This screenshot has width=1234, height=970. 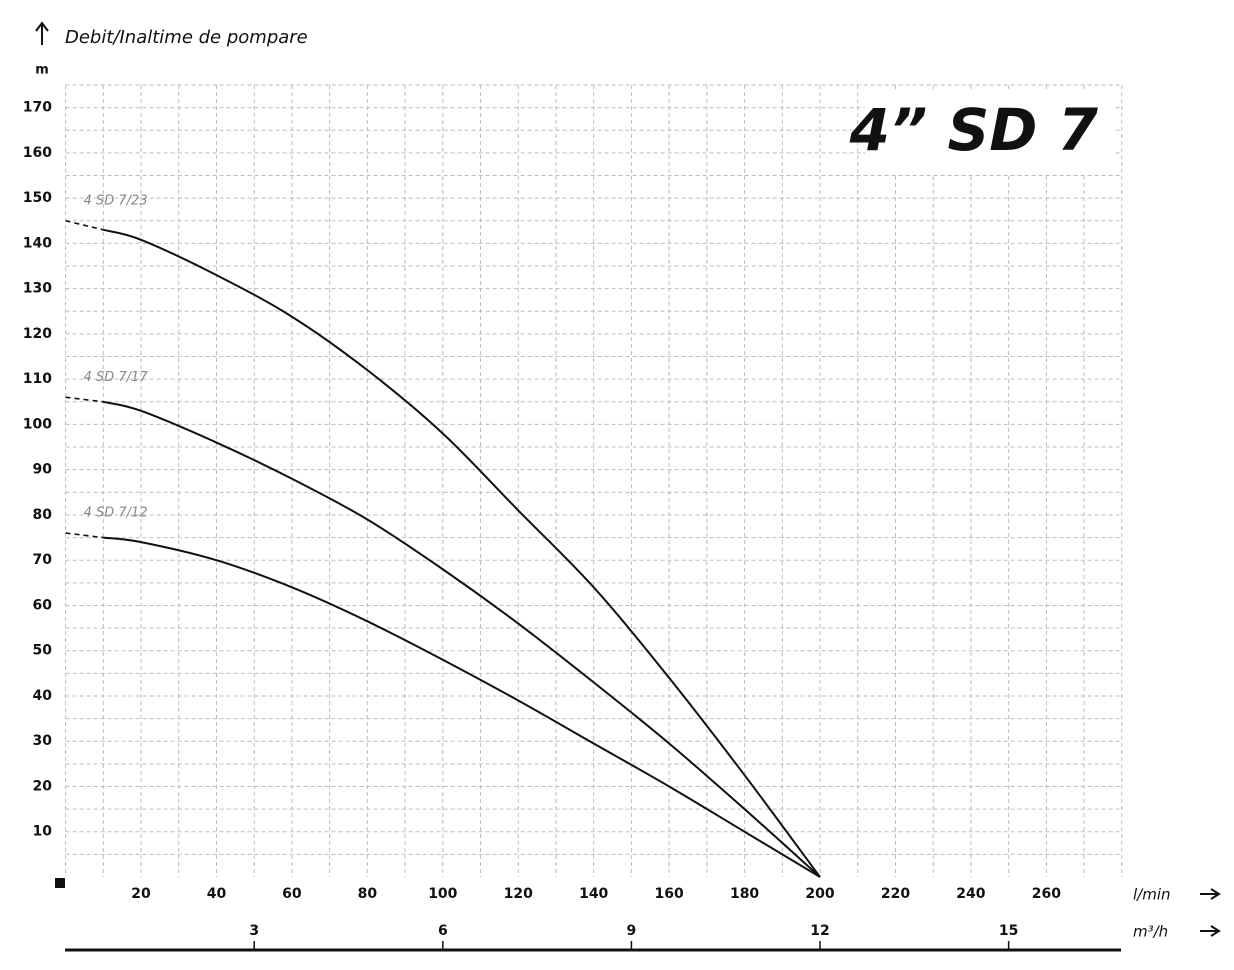 I want to click on y-tick-label: 120, so click(x=37, y=334).